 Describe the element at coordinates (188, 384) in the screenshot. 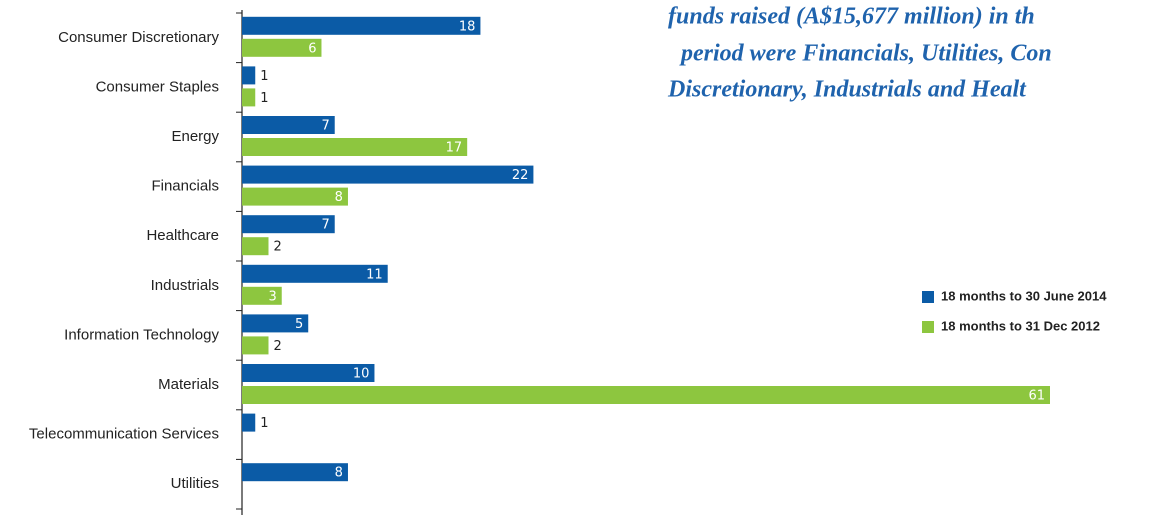

I see `category-label: Materials` at that location.